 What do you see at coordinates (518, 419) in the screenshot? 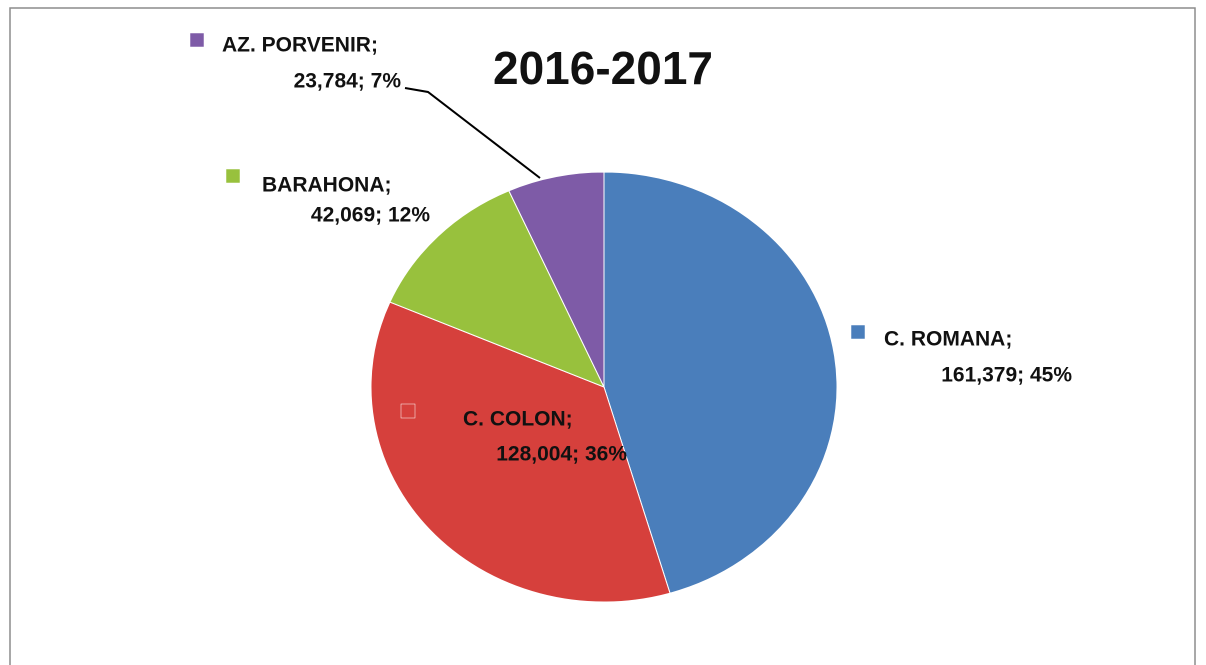
I see `data-label-name: C. COLON;` at bounding box center [518, 419].